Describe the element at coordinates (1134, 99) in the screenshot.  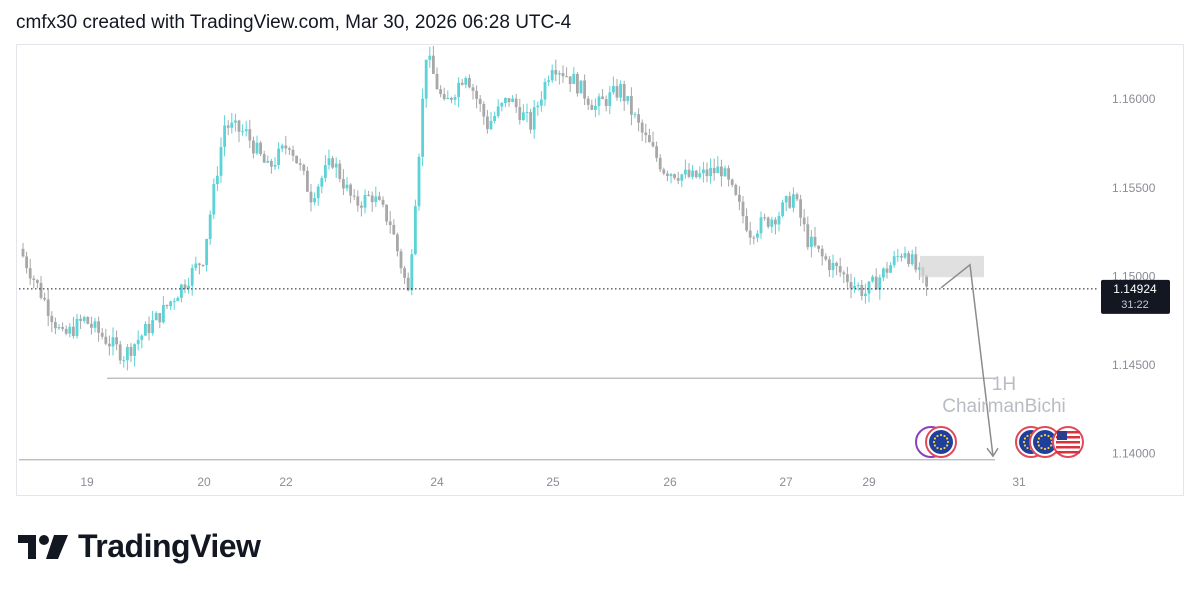
I see `y-tick-label: 1.16000` at that location.